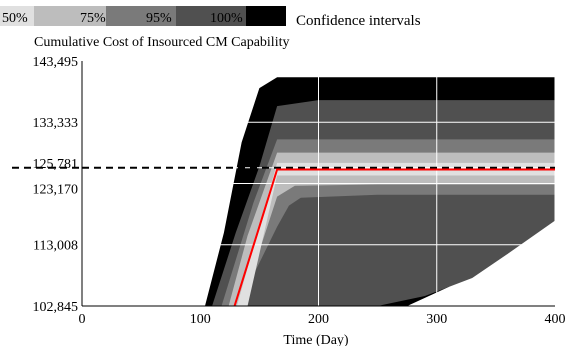 The width and height of the screenshot is (570, 346). What do you see at coordinates (55, 246) in the screenshot?
I see `y-tick-label-4: 113,008` at bounding box center [55, 246].